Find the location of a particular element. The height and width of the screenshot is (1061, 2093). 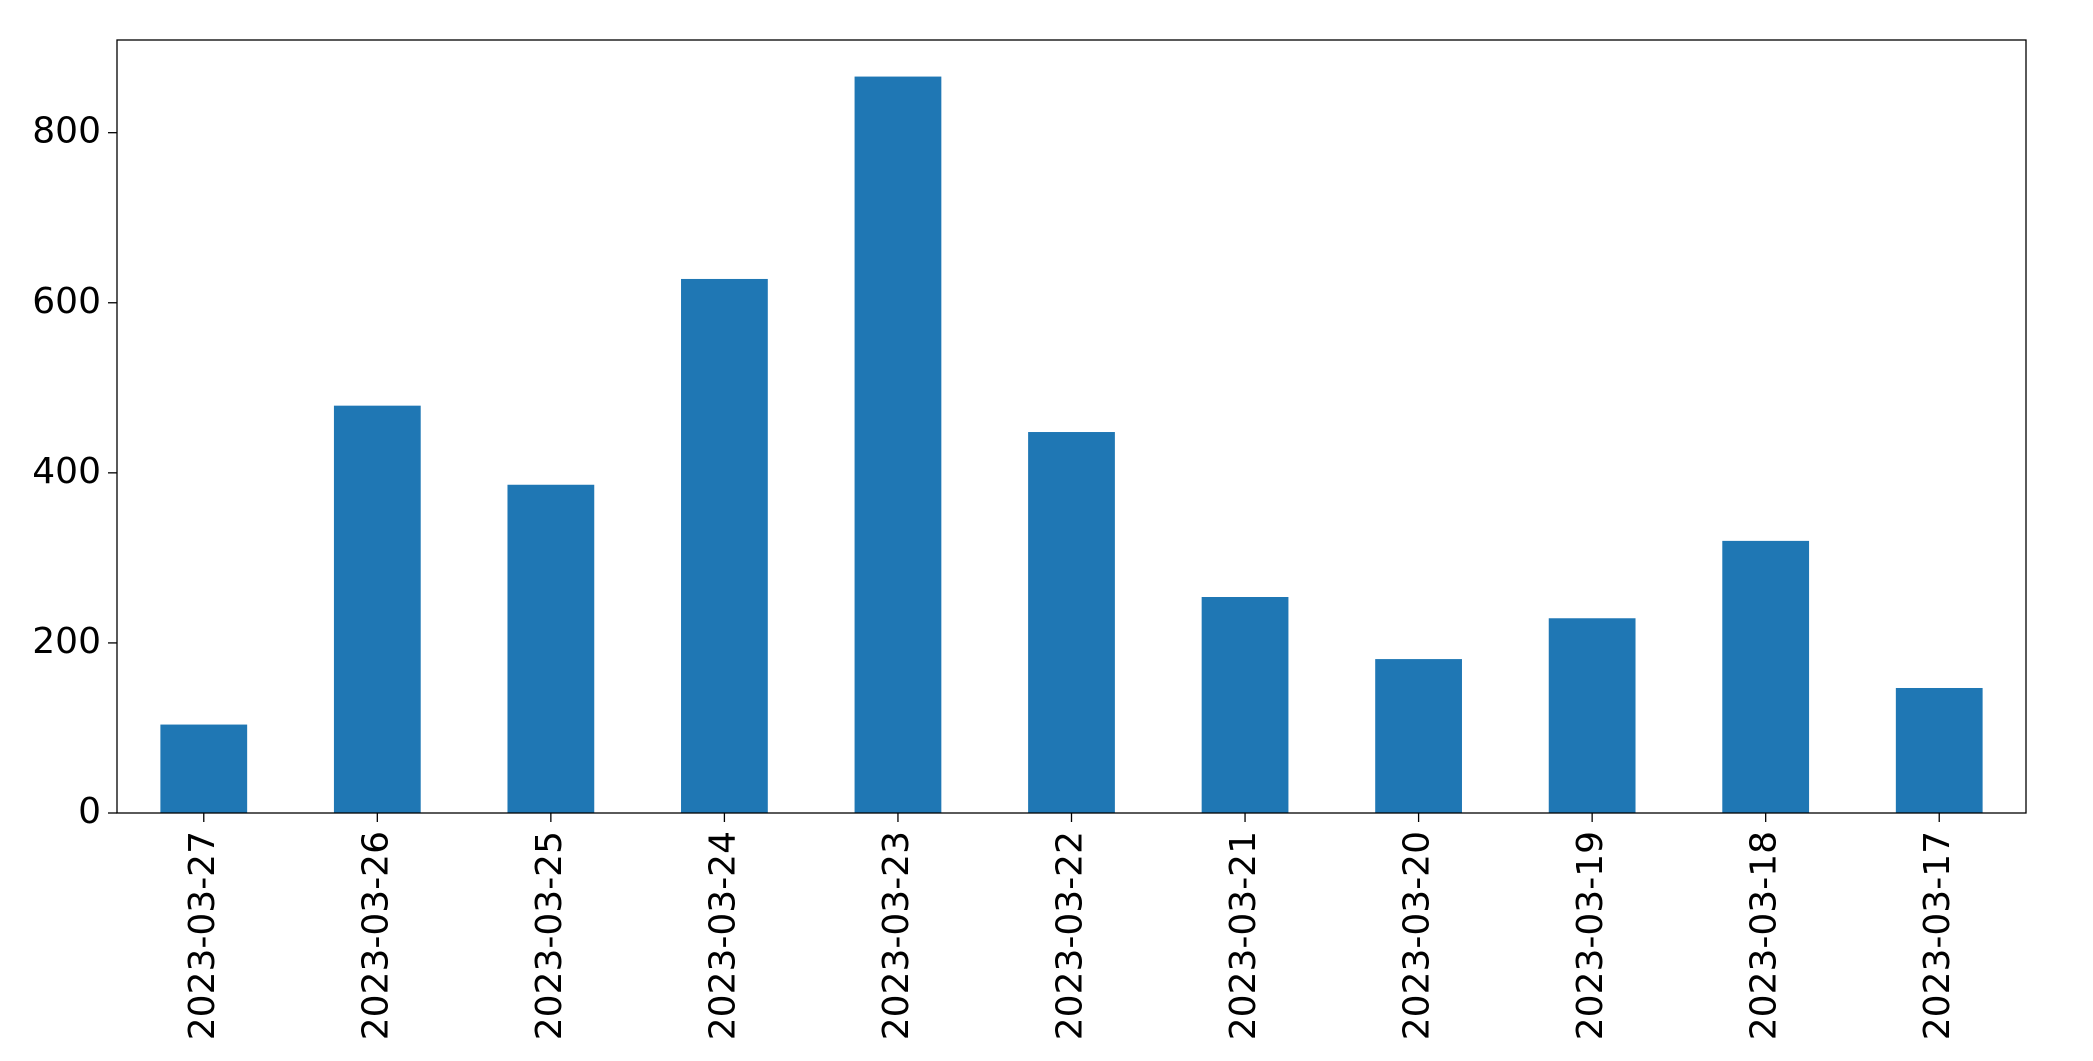

x-tick-label: 2023-03-19 is located at coordinates (1590, 935).